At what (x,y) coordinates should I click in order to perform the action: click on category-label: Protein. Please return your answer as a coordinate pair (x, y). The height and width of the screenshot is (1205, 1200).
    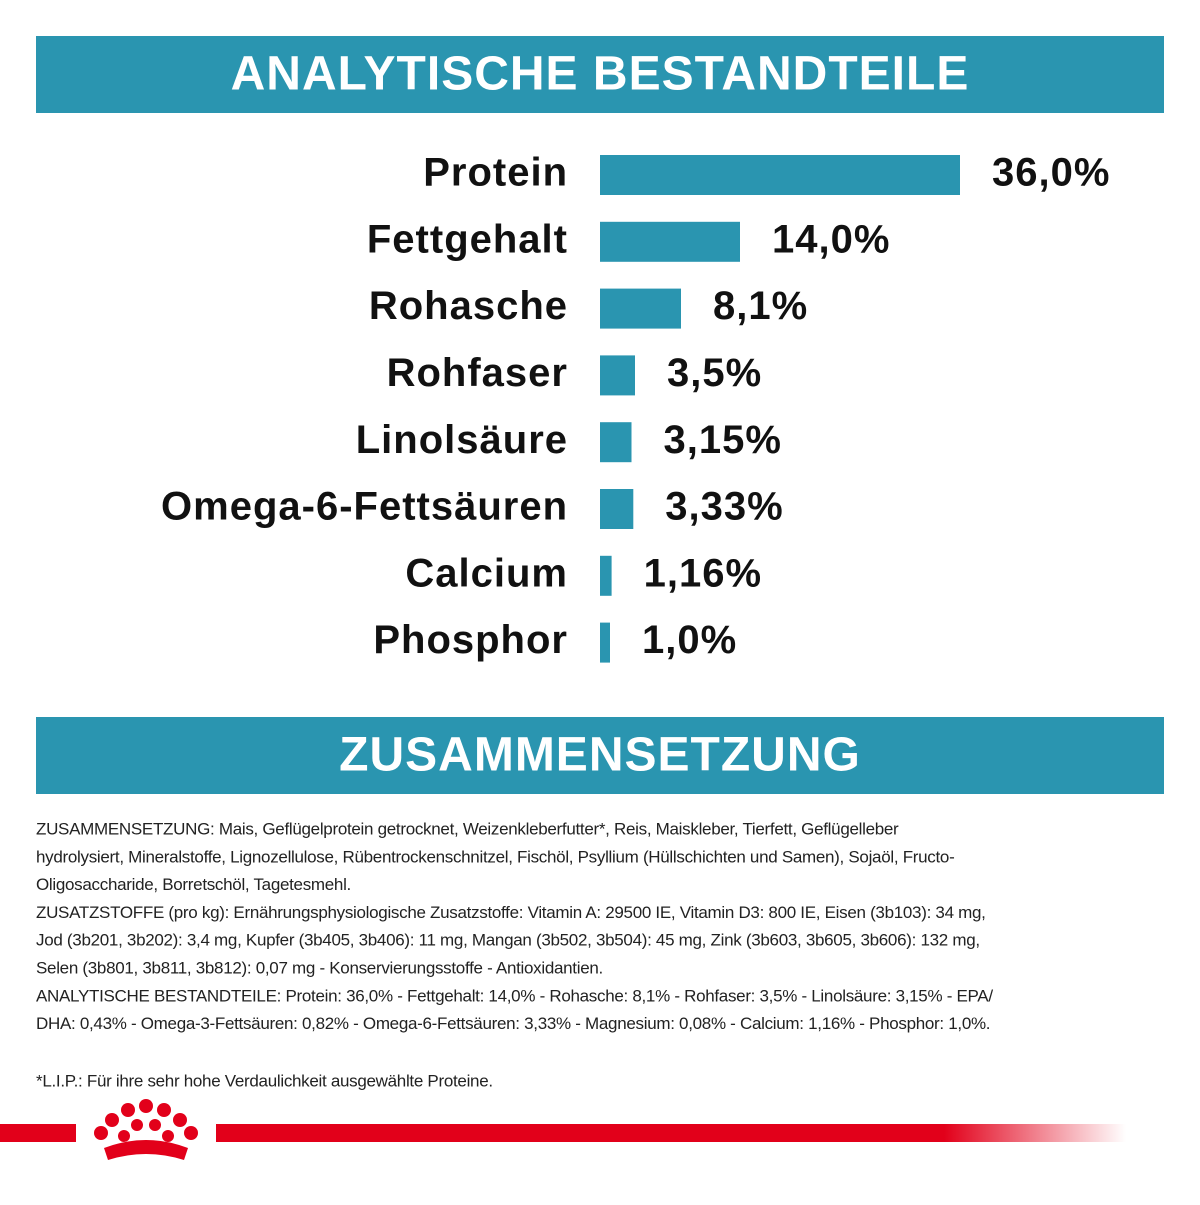
    Looking at the image, I should click on (495, 173).